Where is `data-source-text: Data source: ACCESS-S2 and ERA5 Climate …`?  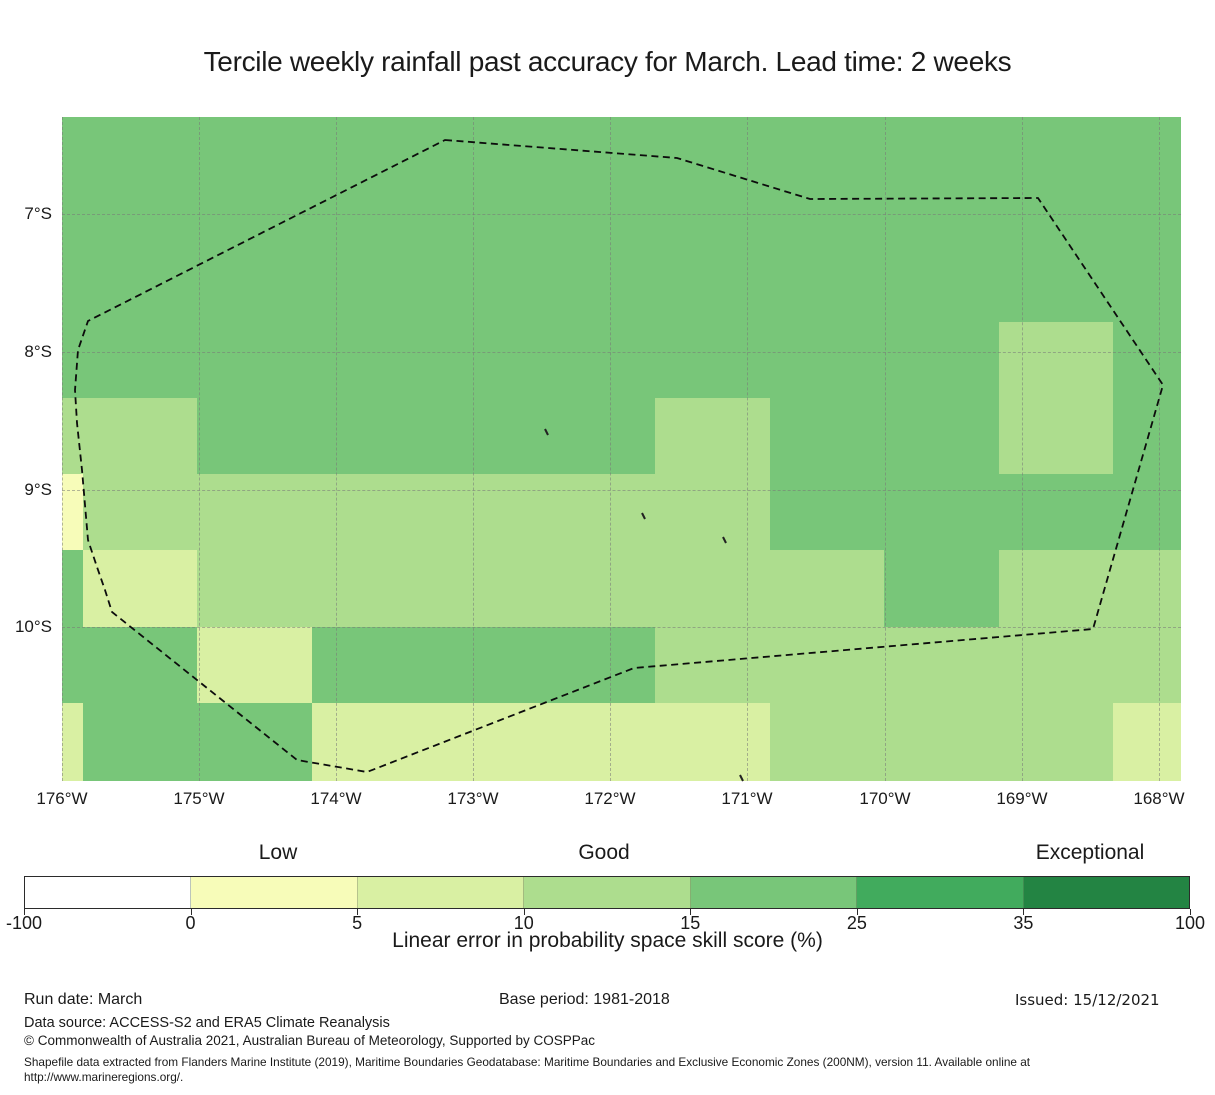 data-source-text: Data source: ACCESS-S2 and ERA5 Climate … is located at coordinates (207, 1023).